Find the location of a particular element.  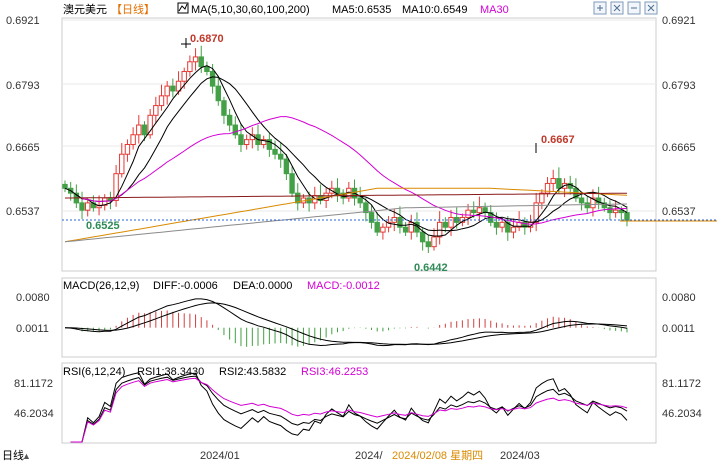

rsi-panel is located at coordinates (359, 403).